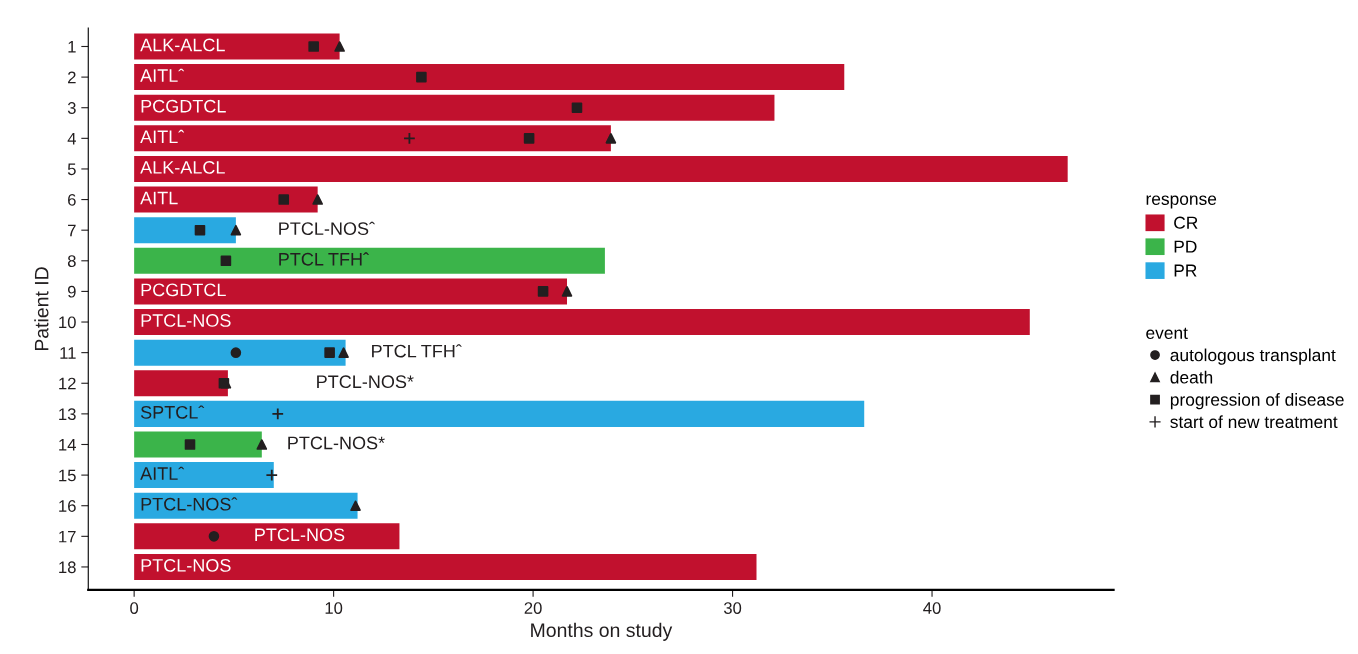  Describe the element at coordinates (1185, 270) in the screenshot. I see `legend-label: PR` at that location.